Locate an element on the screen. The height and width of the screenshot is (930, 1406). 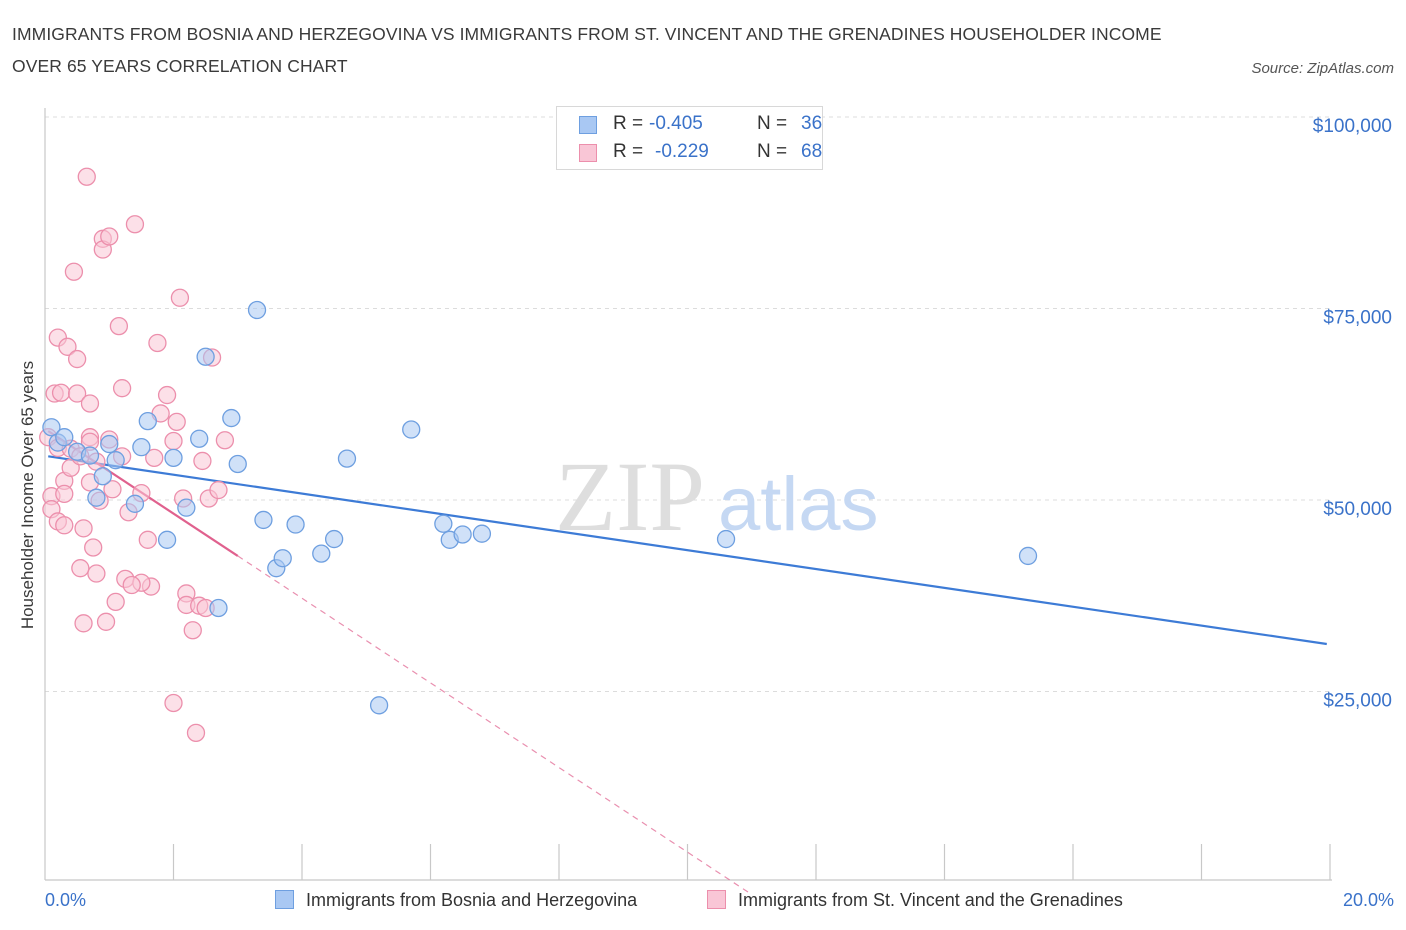
correlation-legend: R = -0.405 N = 36 R = -0.229 N = 68 is located at coordinates (689, 138).